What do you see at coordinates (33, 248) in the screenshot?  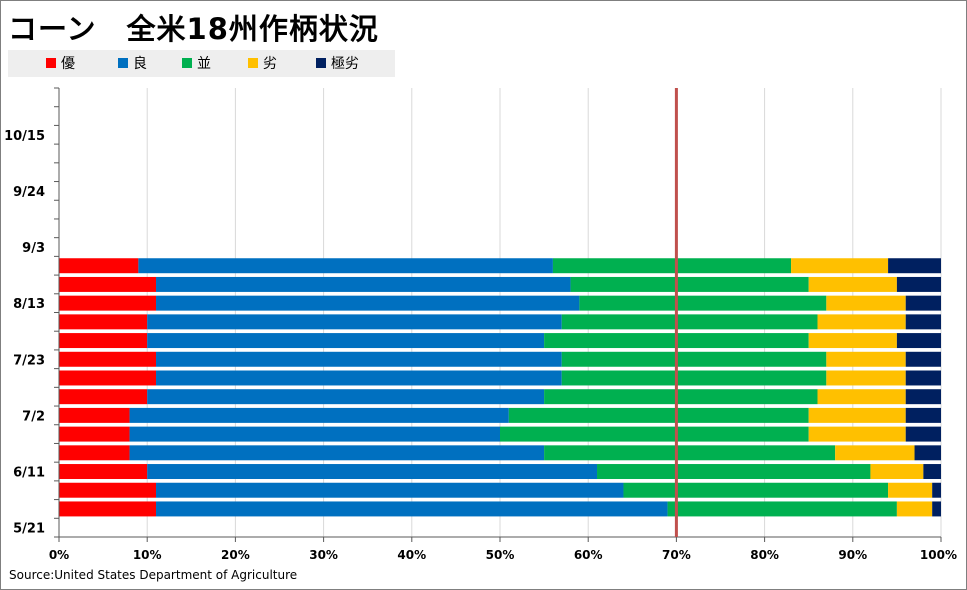 I see `y-tick-label: 9/3` at bounding box center [33, 248].